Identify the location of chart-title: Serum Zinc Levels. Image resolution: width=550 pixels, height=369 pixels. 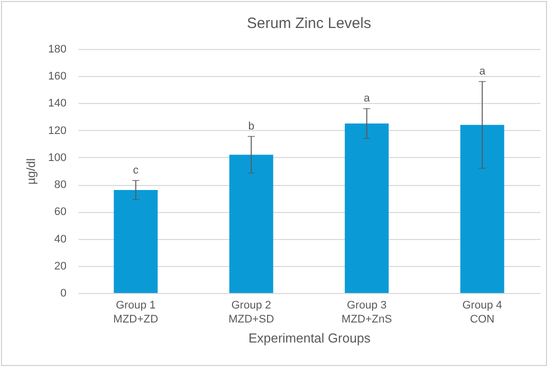
(309, 23).